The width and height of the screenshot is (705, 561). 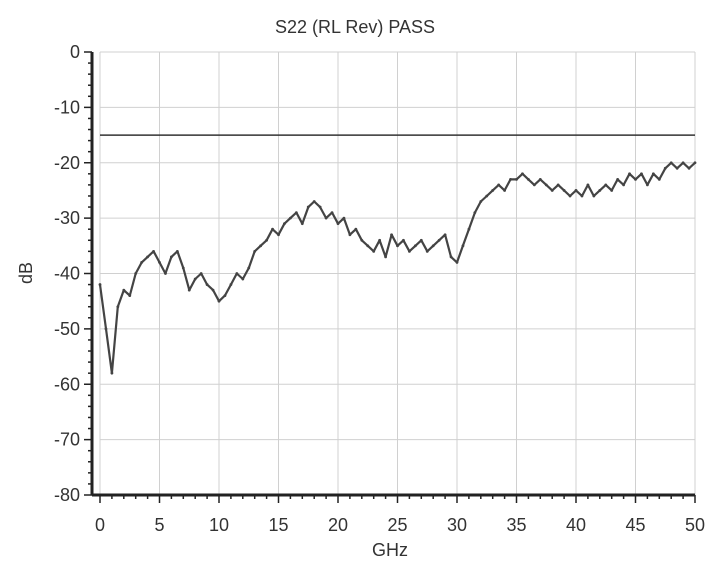 I want to click on x-tick-label-1: 5, so click(x=159, y=525).